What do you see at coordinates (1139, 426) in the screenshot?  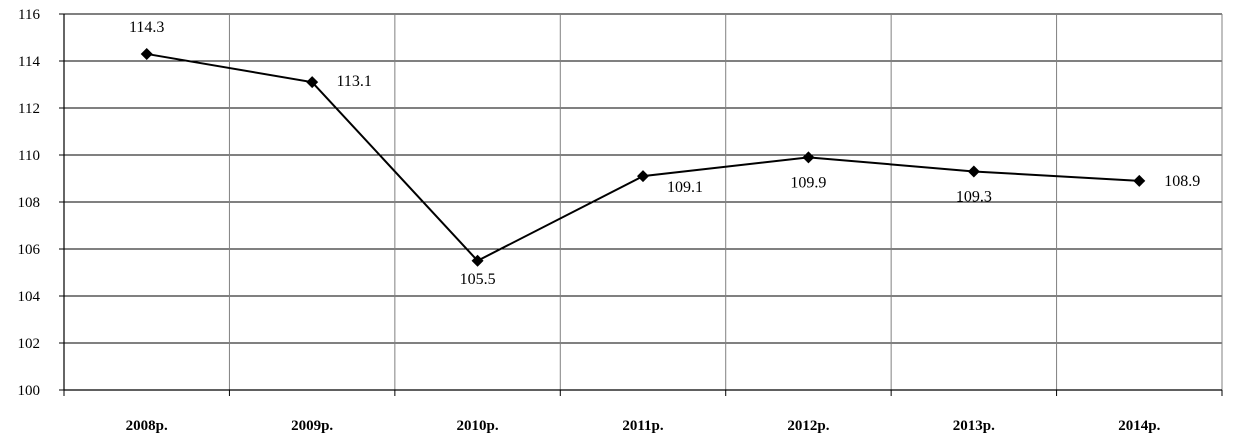 I see `x-tick-label: 2014р.` at bounding box center [1139, 426].